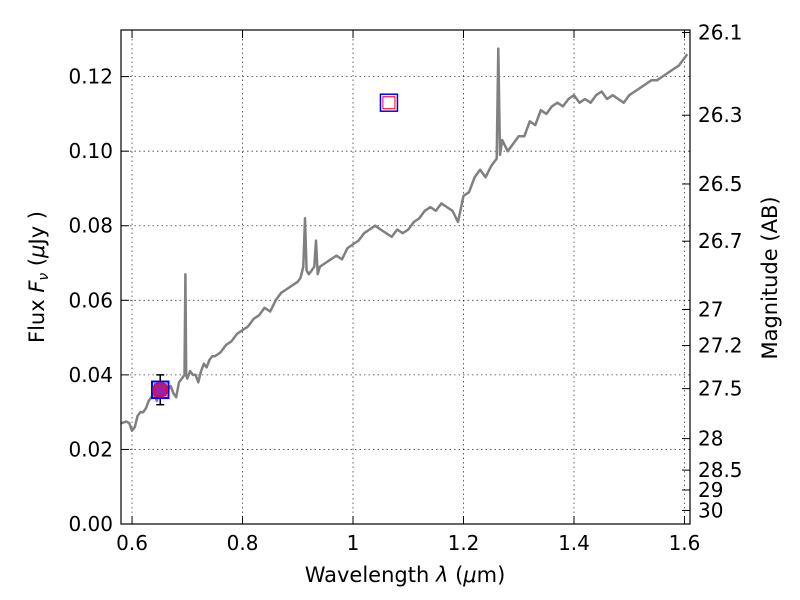 This screenshot has width=800, height=600. Describe the element at coordinates (710, 439) in the screenshot. I see `mag-tick-label: 28` at that location.